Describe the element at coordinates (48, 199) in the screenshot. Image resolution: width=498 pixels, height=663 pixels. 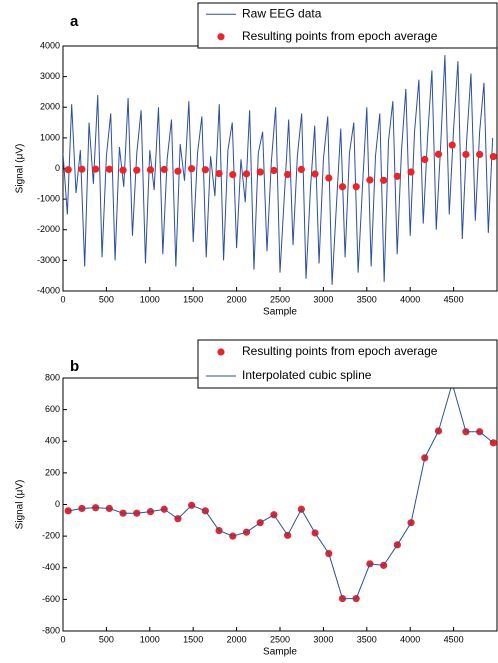
I see `y-tick-label: -1000` at that location.